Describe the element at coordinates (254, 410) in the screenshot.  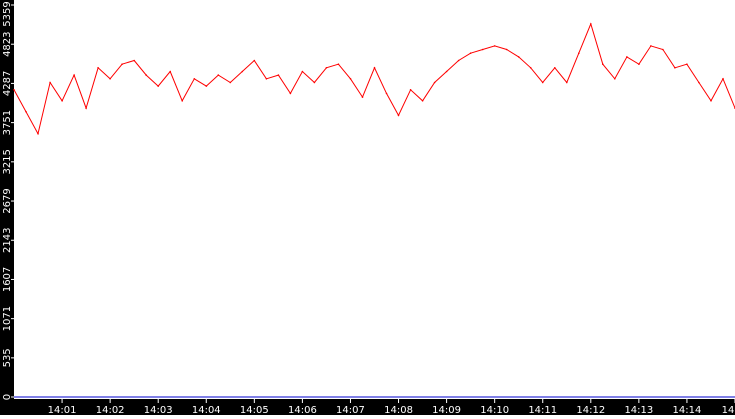
I see `x-tick-label: 14:05` at that location.